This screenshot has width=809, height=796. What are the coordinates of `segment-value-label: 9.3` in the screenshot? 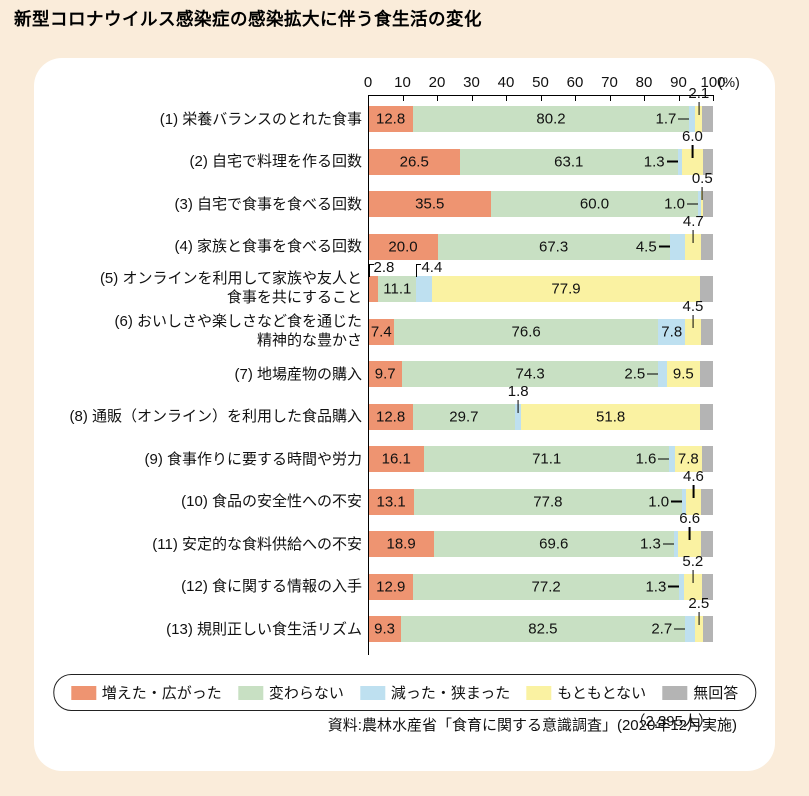 It's located at (384, 629).